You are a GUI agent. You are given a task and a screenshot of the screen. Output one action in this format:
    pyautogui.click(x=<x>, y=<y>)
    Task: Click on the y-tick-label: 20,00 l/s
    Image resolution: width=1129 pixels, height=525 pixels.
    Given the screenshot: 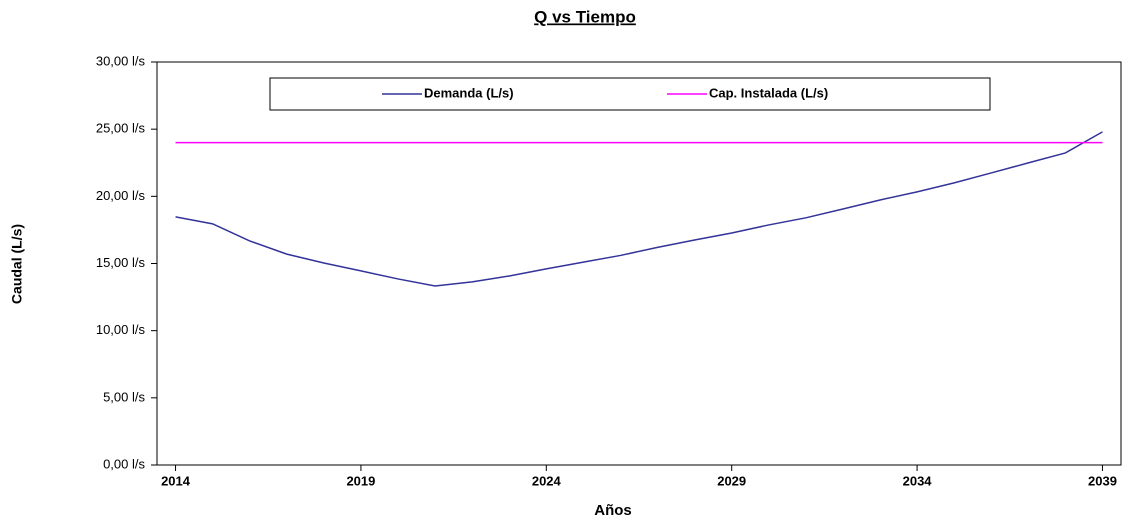 What is the action you would take?
    pyautogui.click(x=121, y=195)
    